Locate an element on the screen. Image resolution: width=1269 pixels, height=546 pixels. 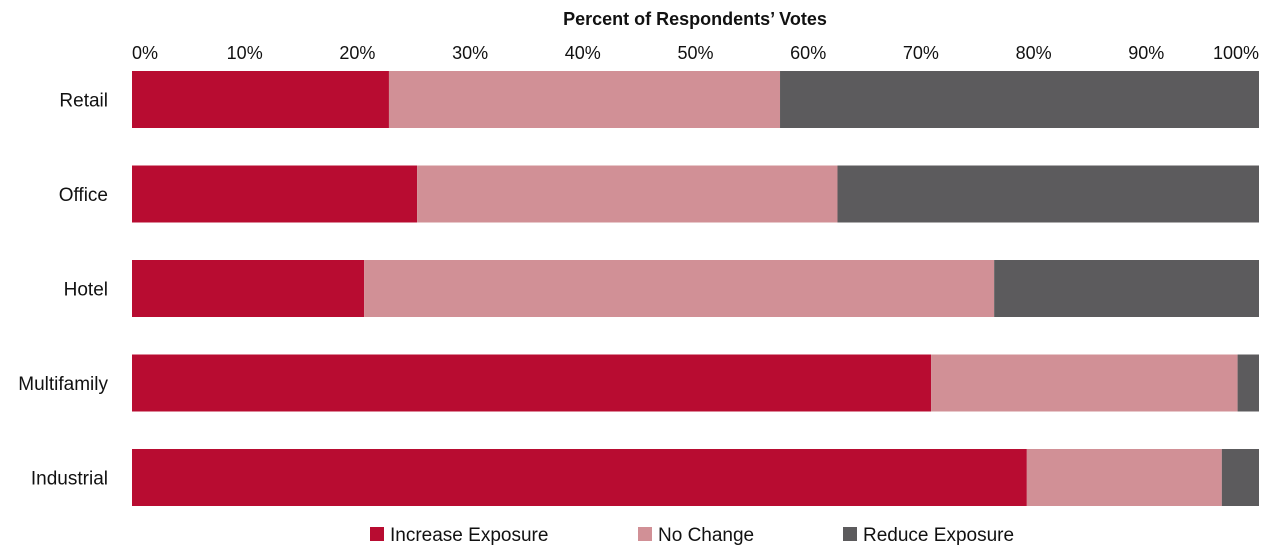
category-labels: Retail Office Hotel Multifamily Industrial is located at coordinates (63, 290).